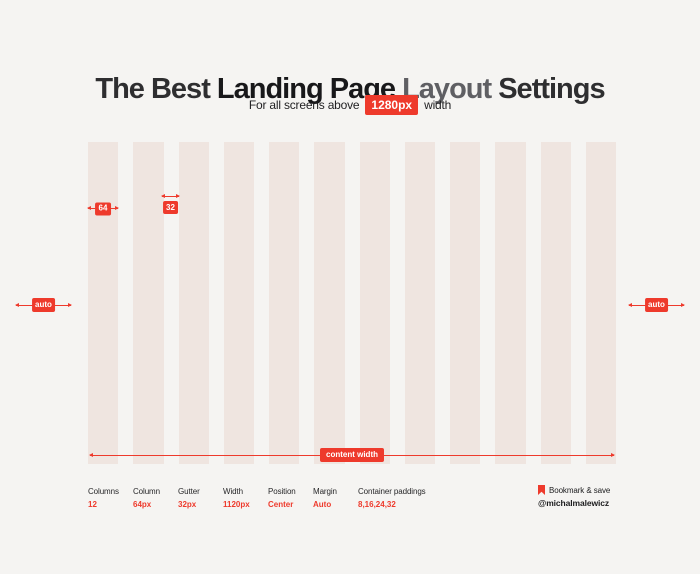 This screenshot has height=574, width=700. Describe the element at coordinates (325, 491) in the screenshot. I see `stat-label: Margin` at that location.